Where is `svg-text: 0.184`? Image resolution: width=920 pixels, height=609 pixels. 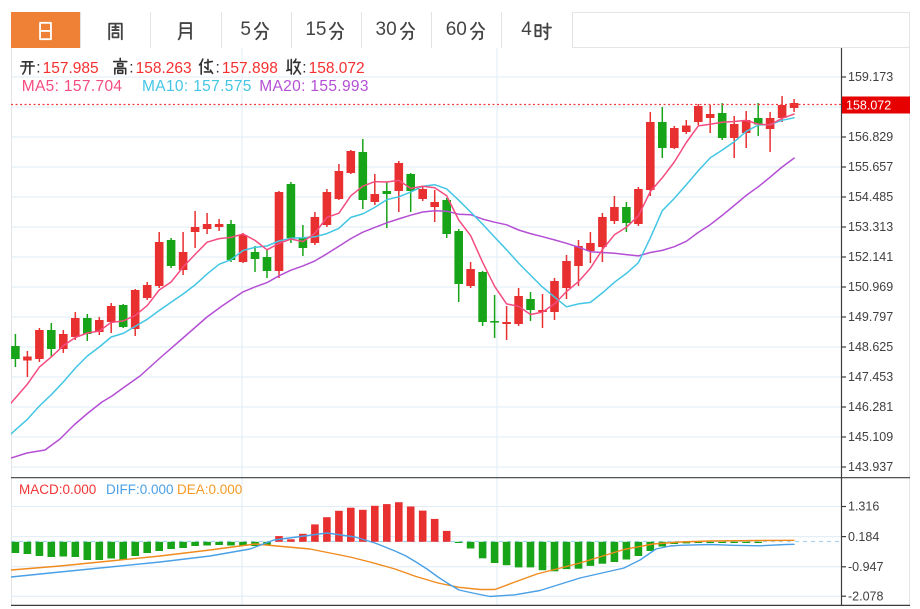 svg-text: 0.184 is located at coordinates (863, 537).